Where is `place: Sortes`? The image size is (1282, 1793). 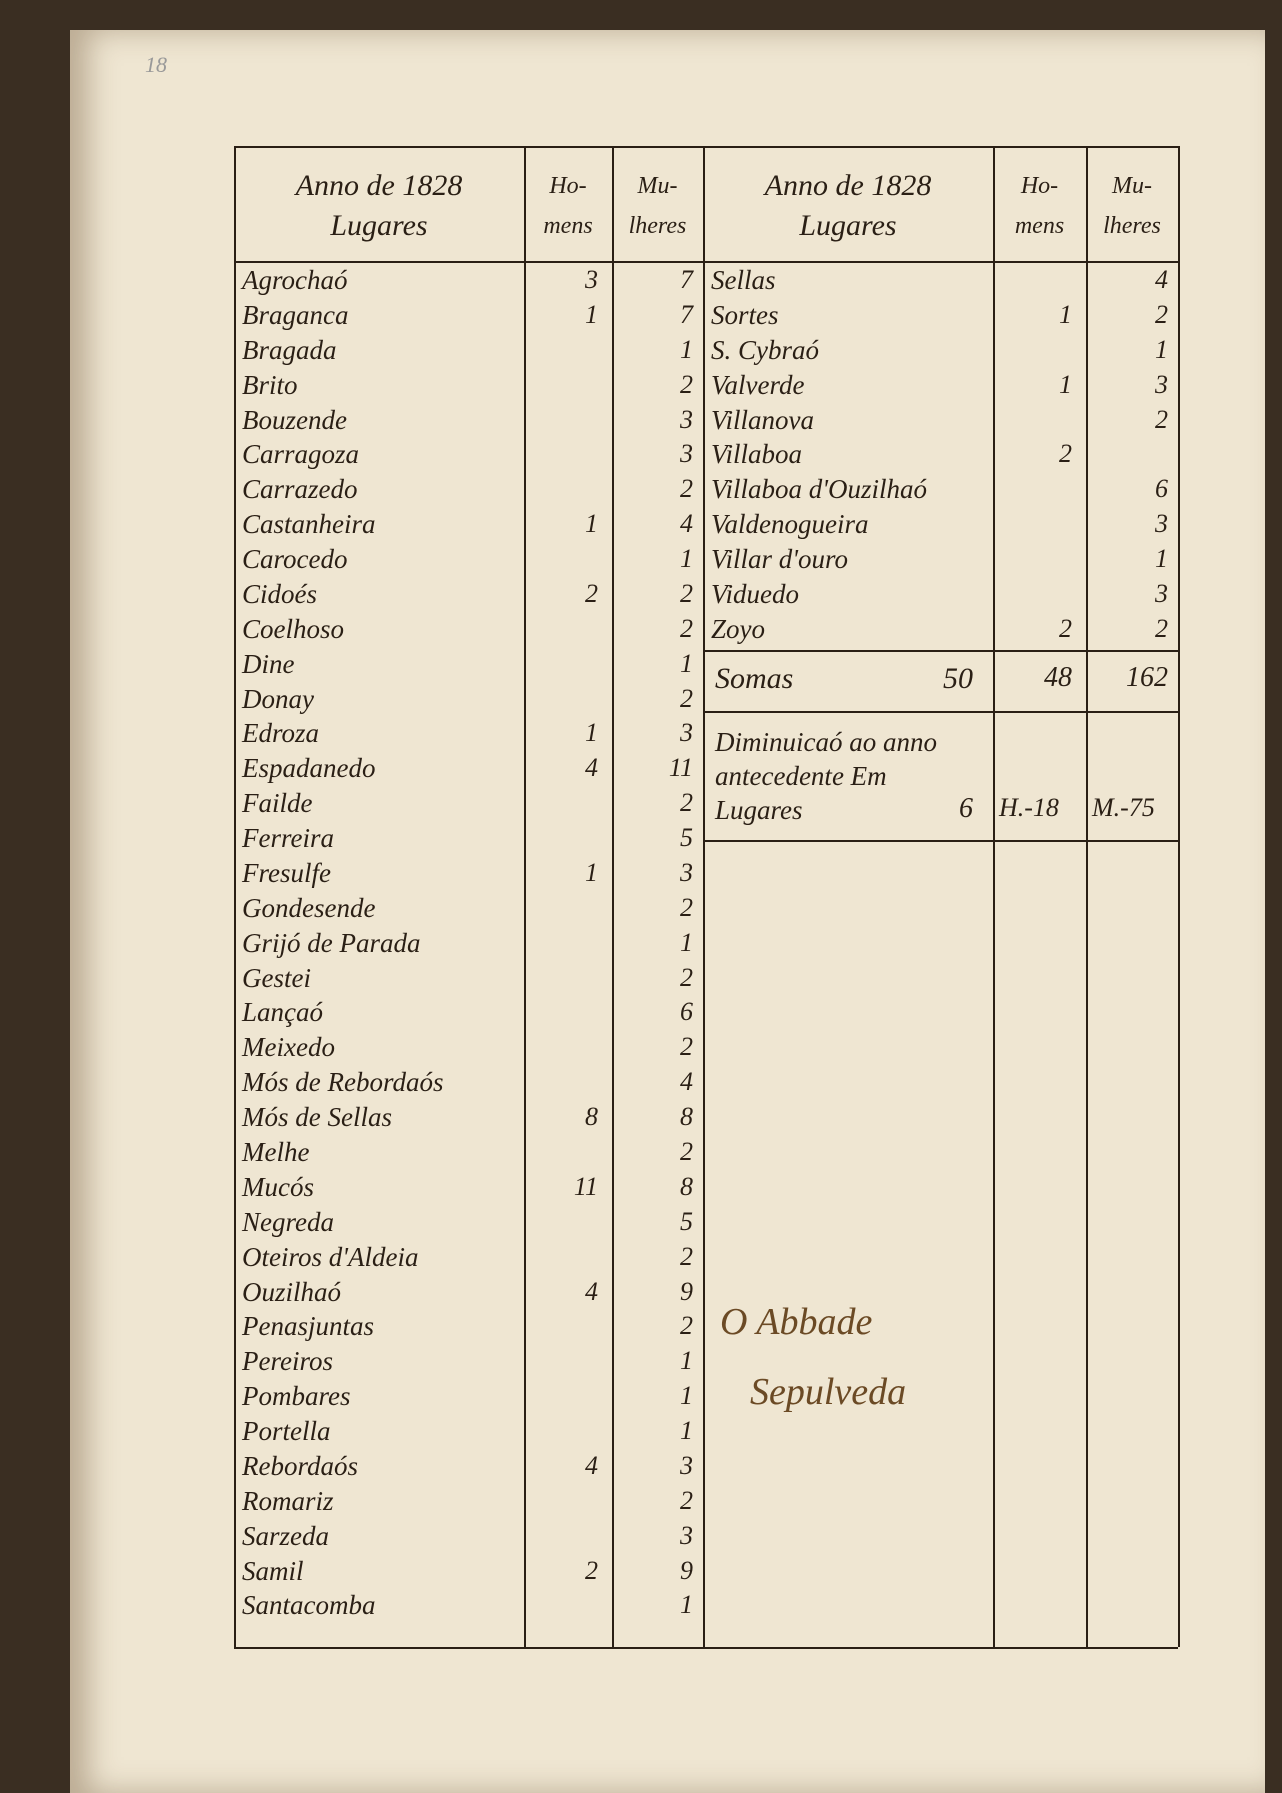
place: Sortes is located at coordinates (745, 314).